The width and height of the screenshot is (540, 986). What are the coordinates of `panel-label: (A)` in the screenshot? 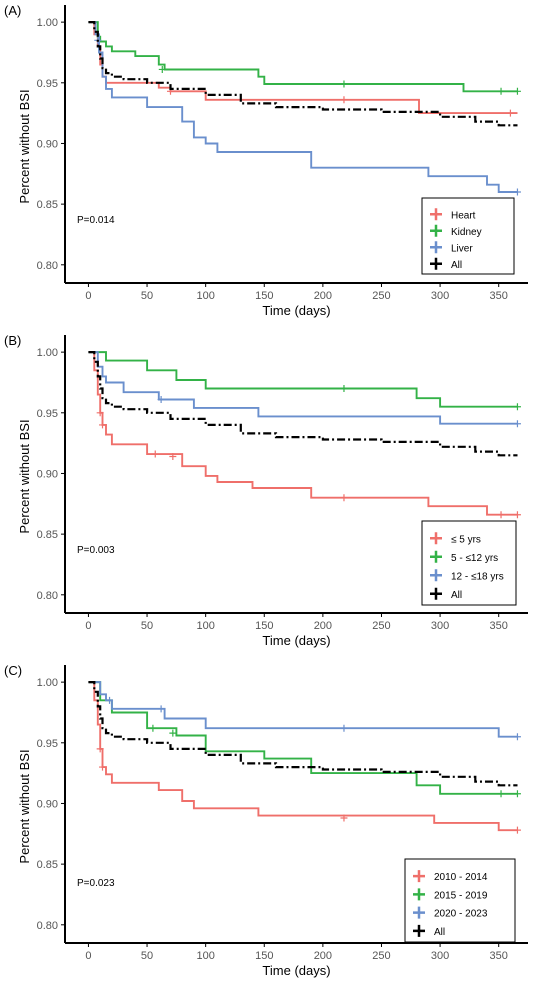 It's located at (12, 10).